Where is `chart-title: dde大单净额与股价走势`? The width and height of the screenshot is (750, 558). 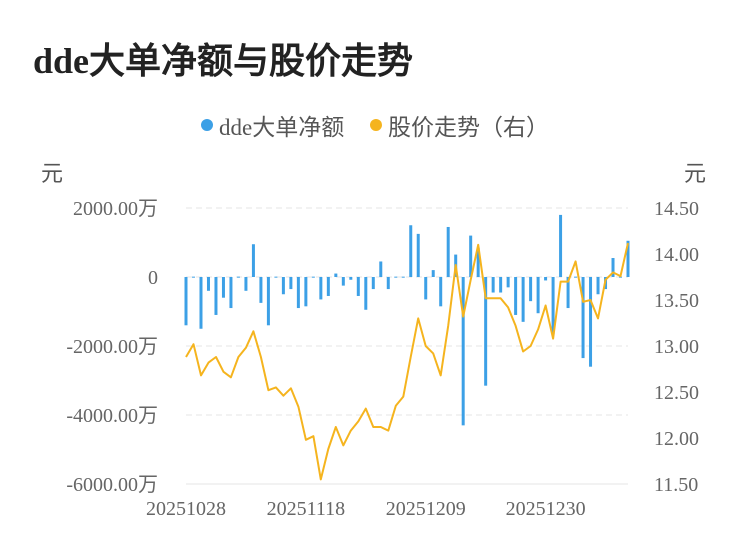 chart-title: dde大单净额与股价走势 is located at coordinates (223, 61).